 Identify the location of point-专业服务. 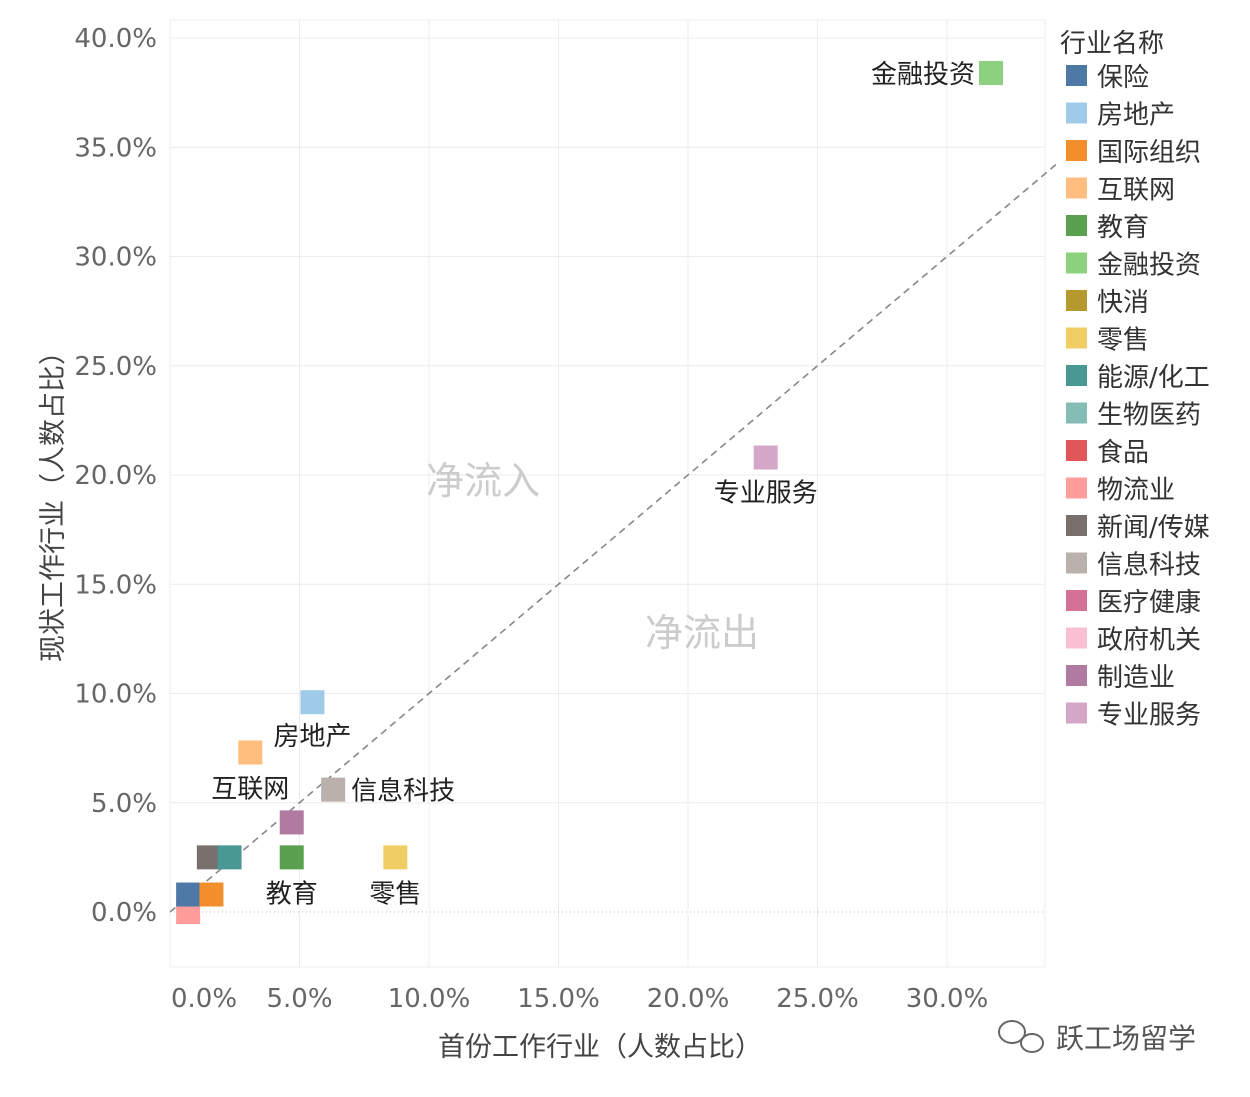
(765, 457).